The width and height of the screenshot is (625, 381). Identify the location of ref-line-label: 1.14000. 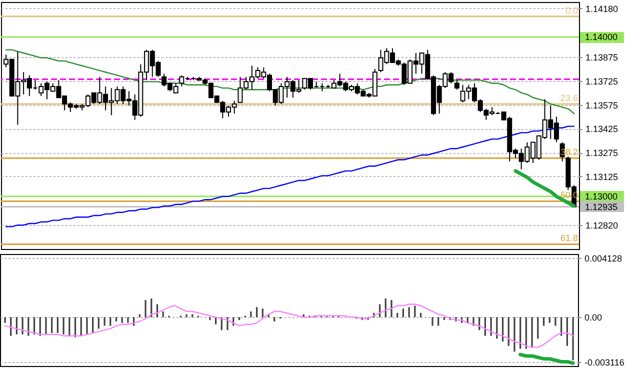
(601, 37).